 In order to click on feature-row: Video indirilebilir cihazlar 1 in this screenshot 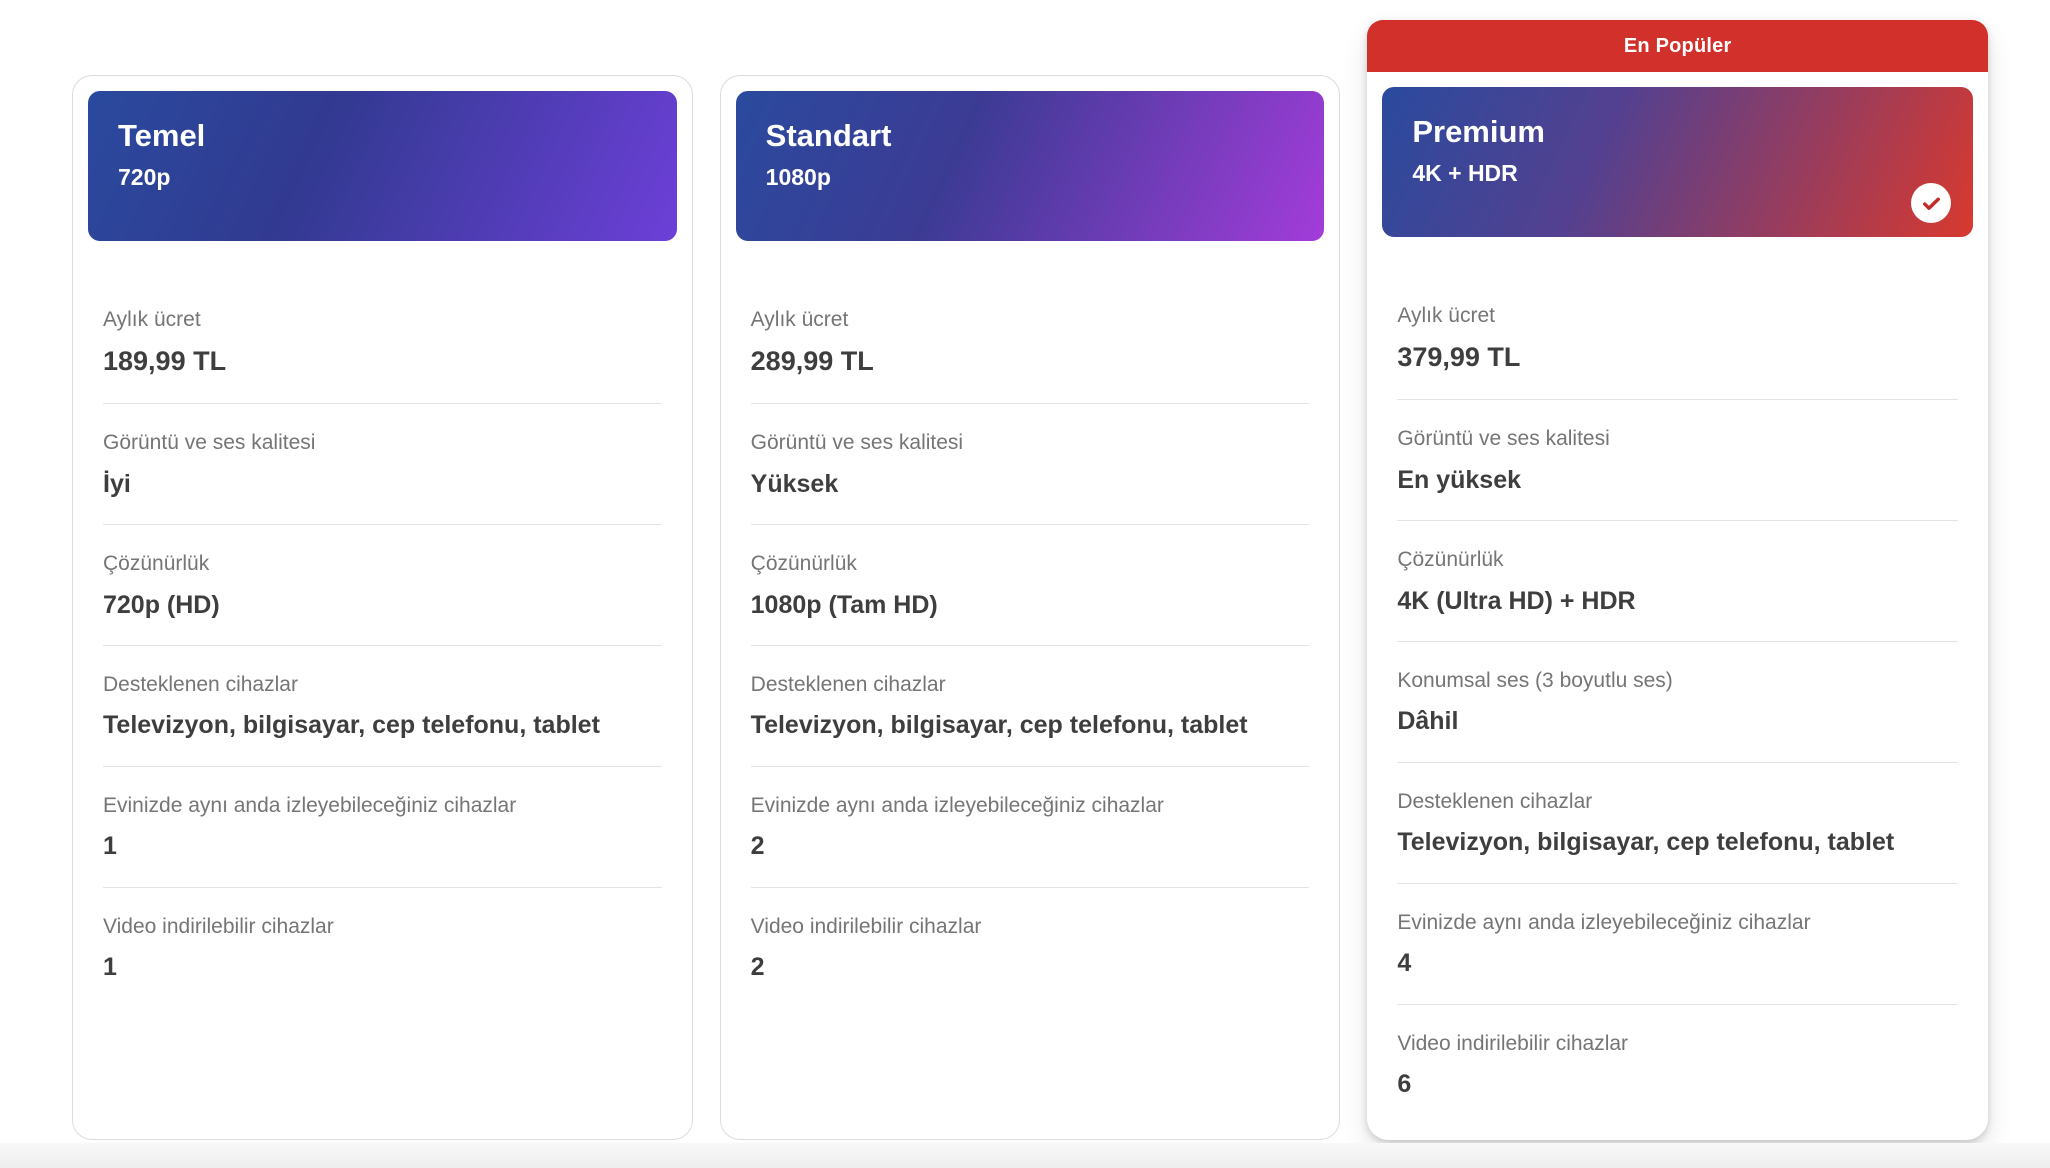, I will do `click(382, 948)`.